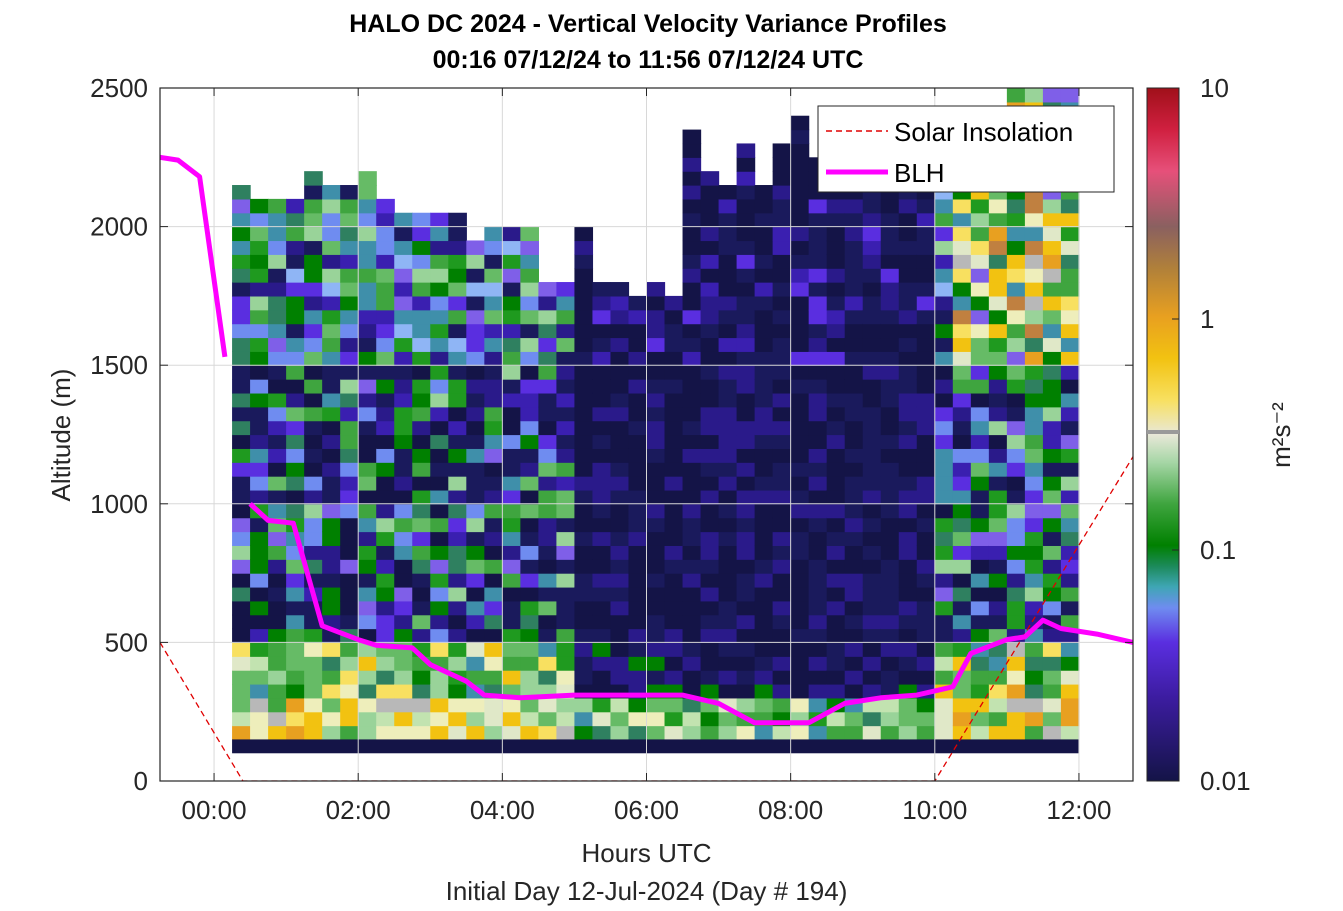  Describe the element at coordinates (119, 88) in the screenshot. I see `y-tick-label: 2500` at that location.